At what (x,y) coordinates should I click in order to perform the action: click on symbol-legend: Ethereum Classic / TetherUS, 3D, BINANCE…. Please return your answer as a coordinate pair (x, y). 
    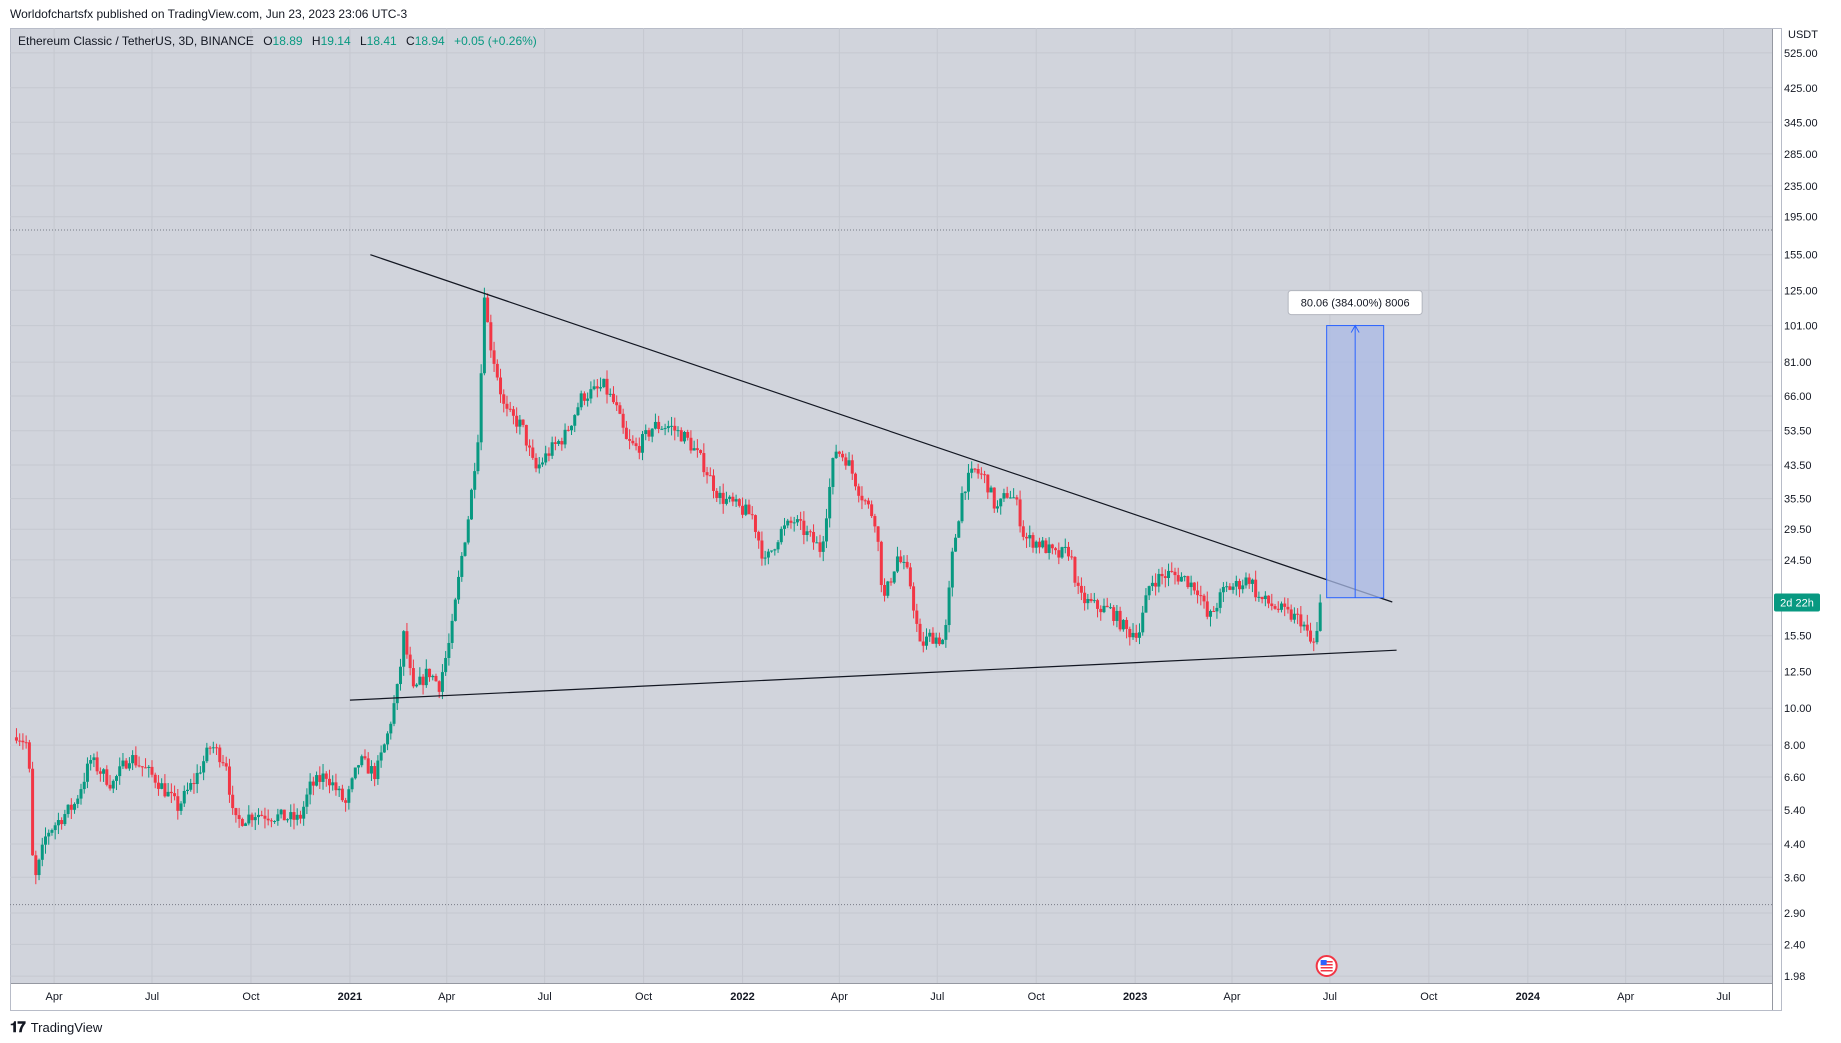
    Looking at the image, I should click on (277, 41).